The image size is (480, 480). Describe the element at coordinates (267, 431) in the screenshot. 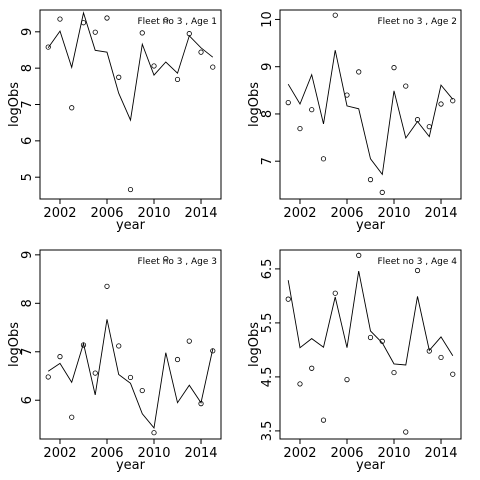

I see `y-tick-label: 3.5` at that location.